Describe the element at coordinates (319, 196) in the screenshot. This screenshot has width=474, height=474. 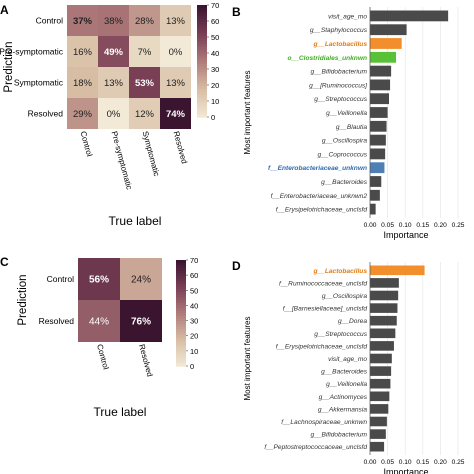
I see `feature-label: f__Enterobacteriaceae_unknwn2` at that location.